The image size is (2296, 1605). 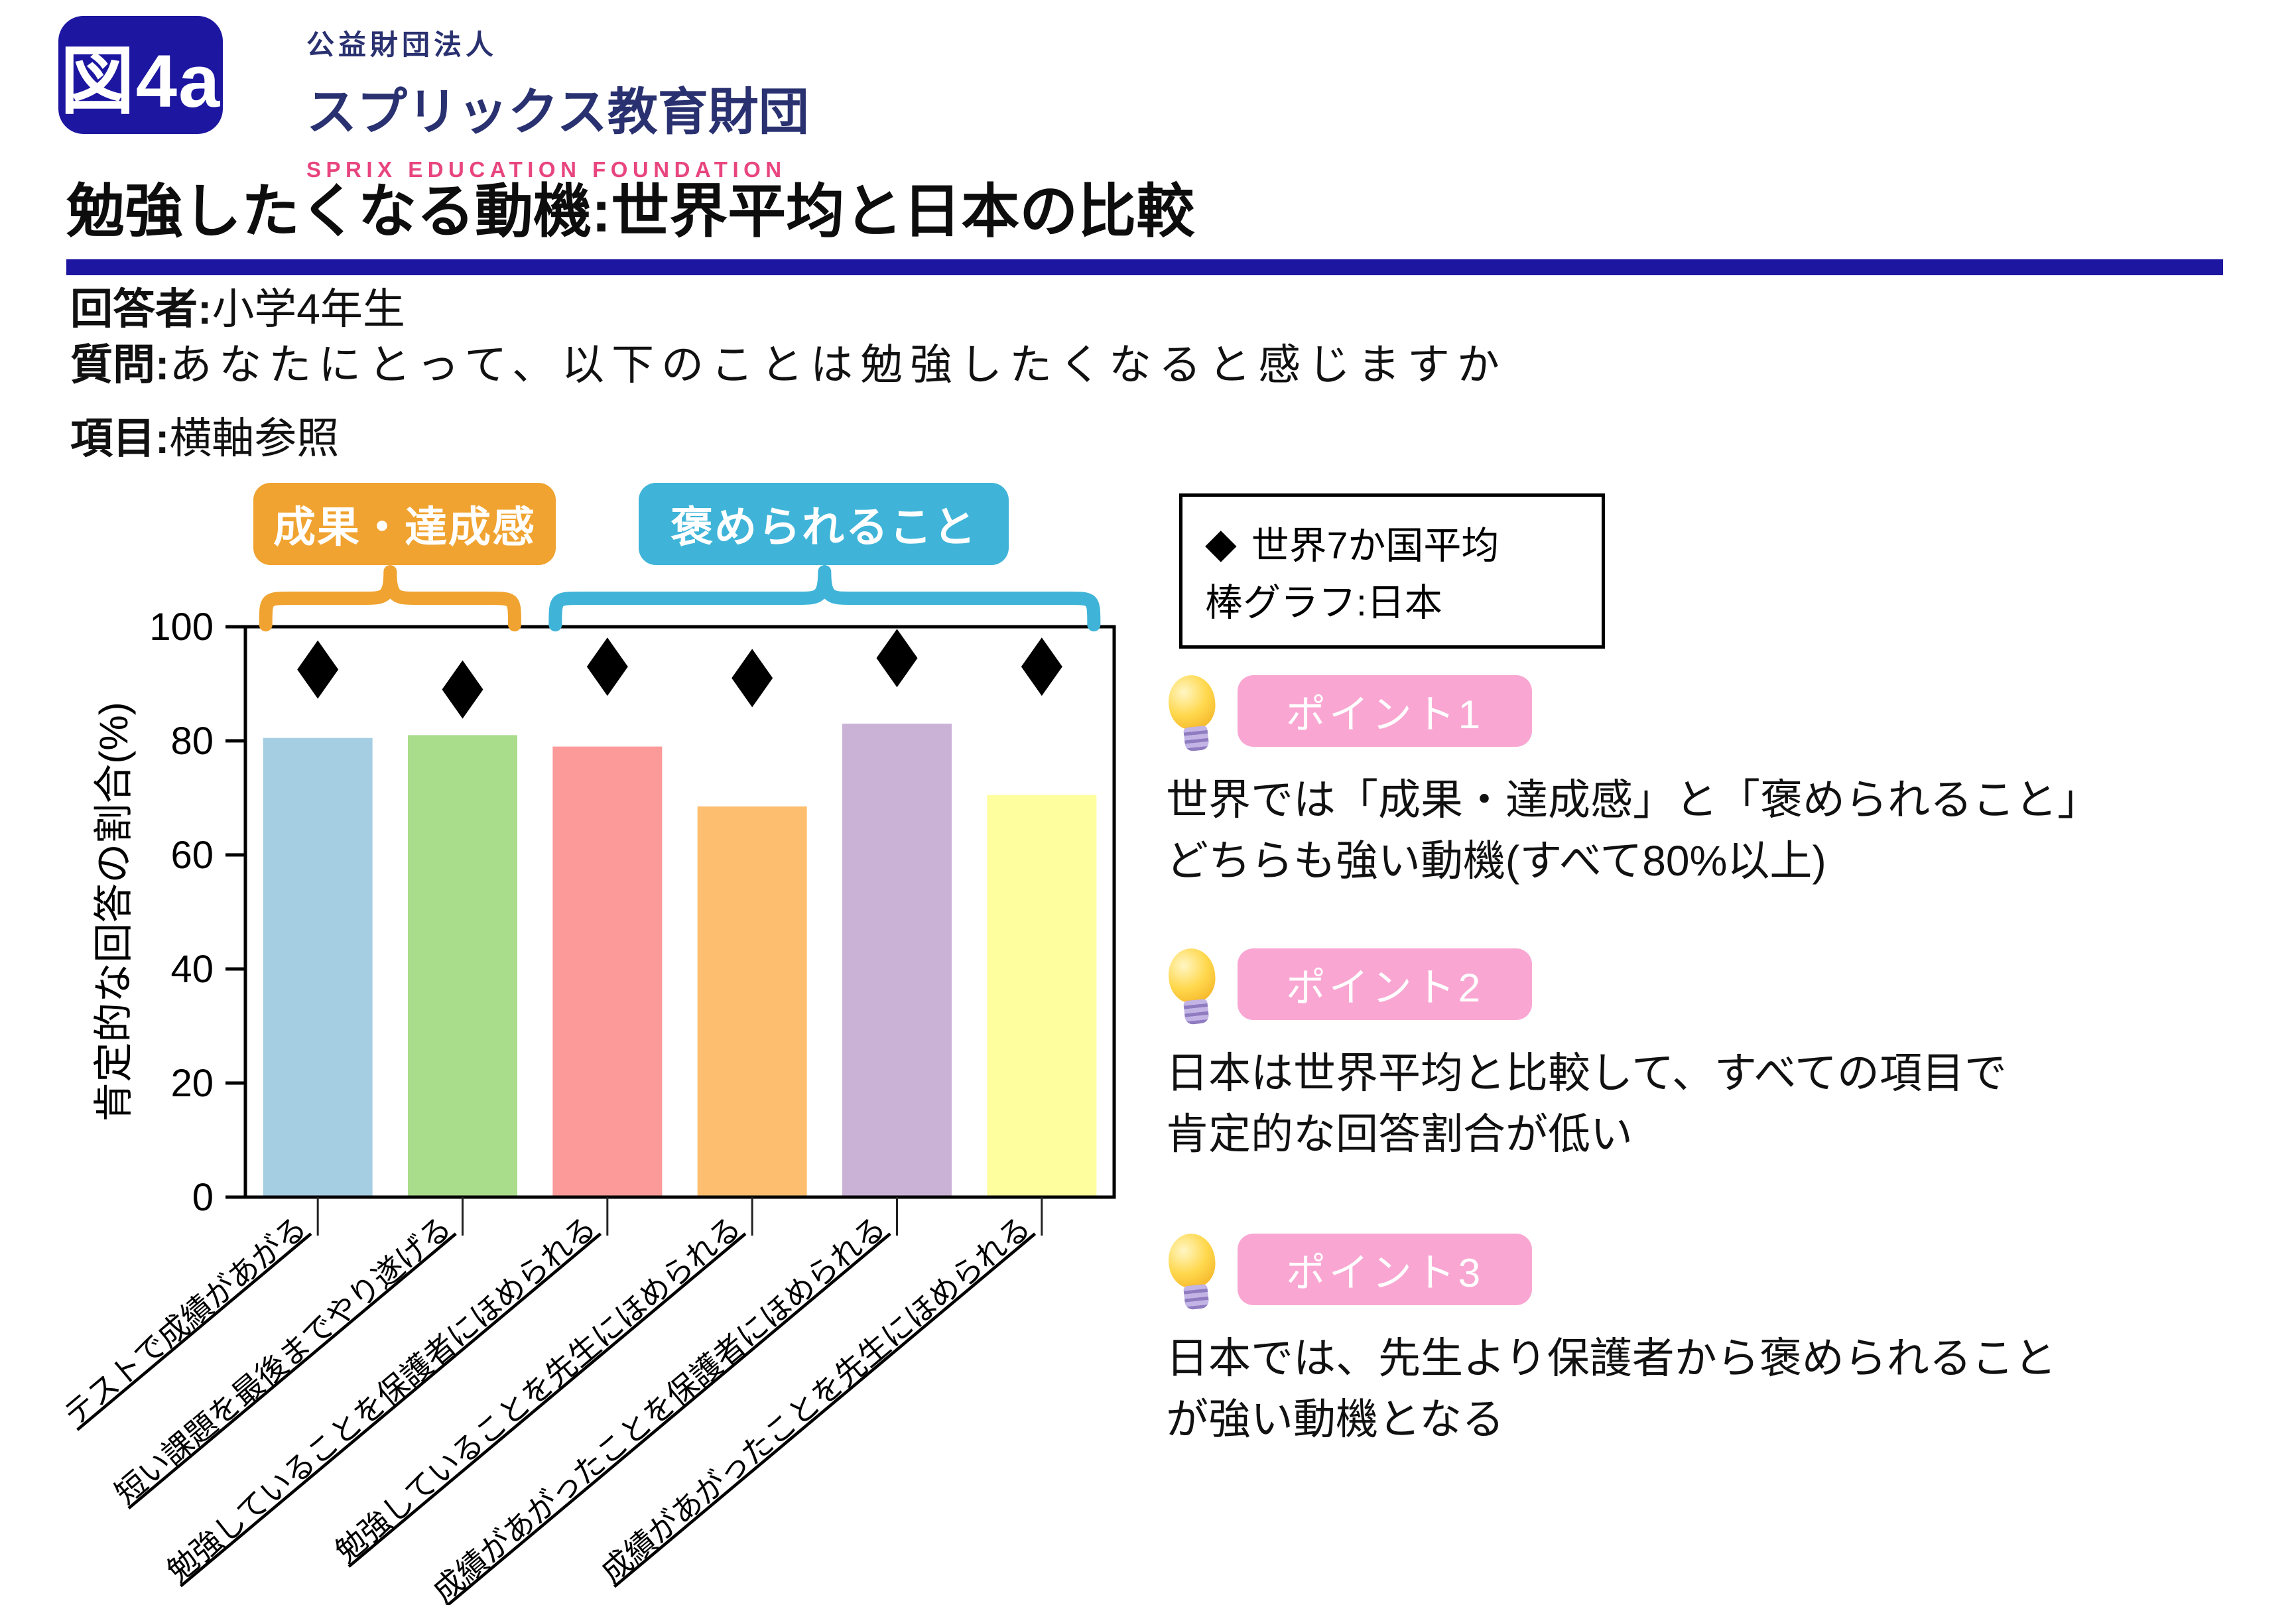 I want to click on meta-question: 質問:あなたにとって、以下のことは勉強したくなると感じますか, so click(x=788, y=365).